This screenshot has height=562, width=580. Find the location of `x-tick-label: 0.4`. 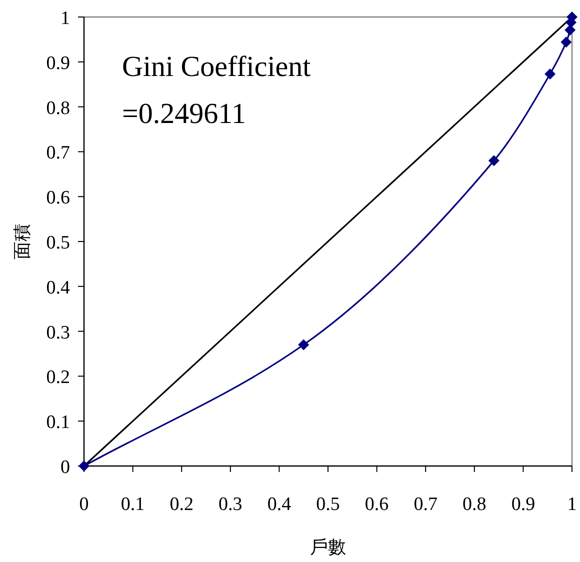

x-tick-label: 0.4 is located at coordinates (279, 504).